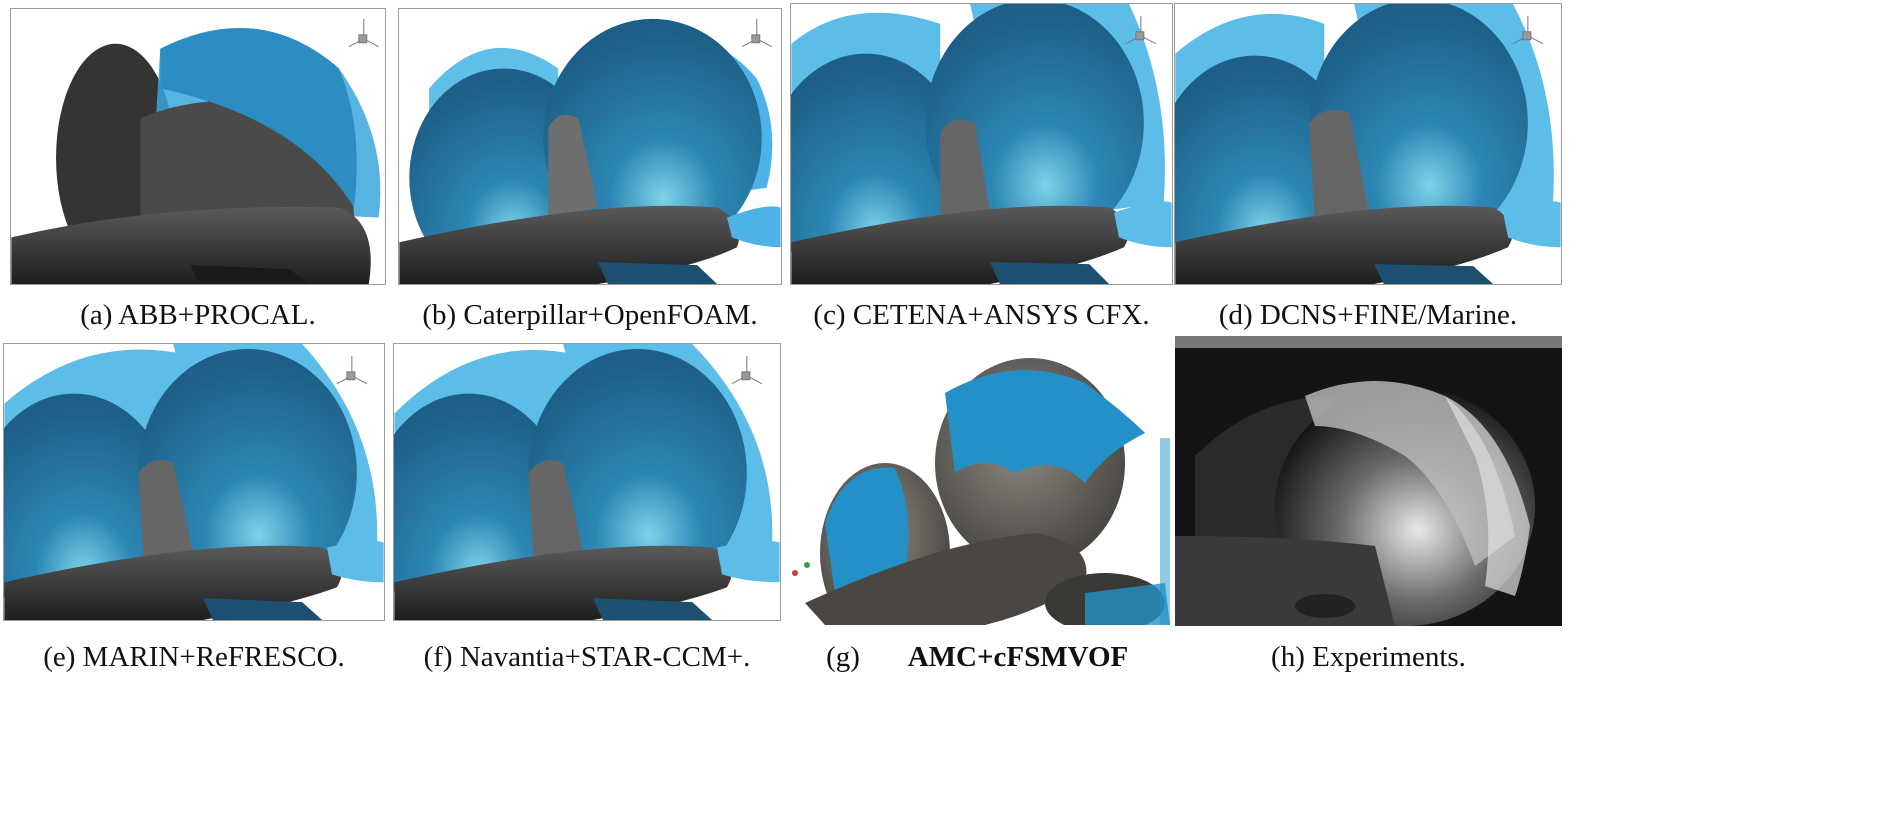 Image resolution: width=1894 pixels, height=818 pixels. I want to click on caption-d: (d) DCNS+FINE/Marine., so click(1368, 315).